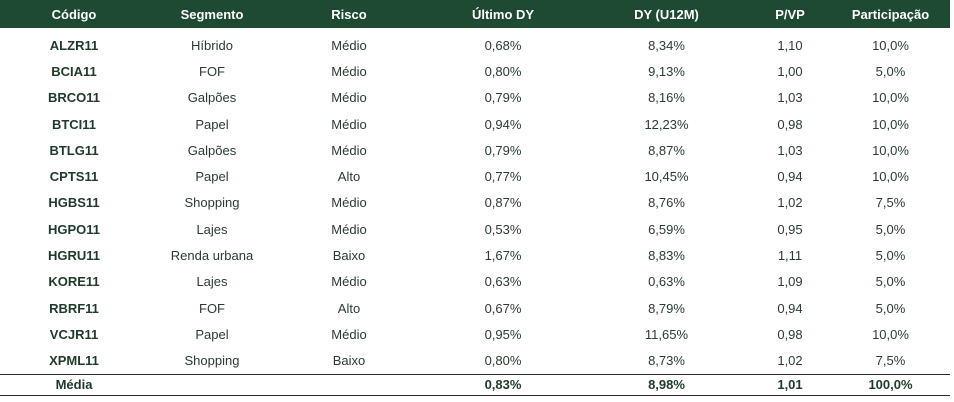 This screenshot has height=402, width=954. I want to click on cell-code: XPML11, so click(74, 361).